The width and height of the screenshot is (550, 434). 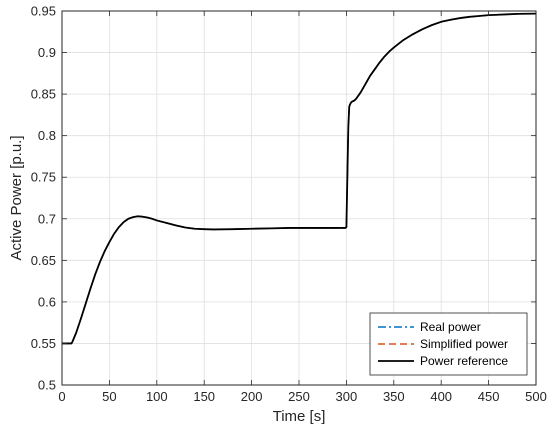 I want to click on x-tick-label: 200, so click(x=252, y=396).